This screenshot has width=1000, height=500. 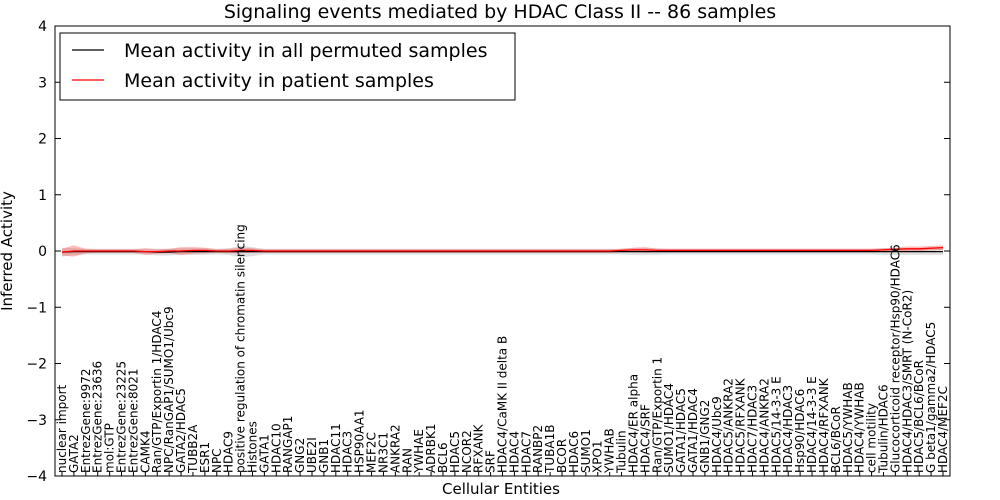 What do you see at coordinates (181, 430) in the screenshot?
I see `x-category-label: GATA2/HDAC5` at bounding box center [181, 430].